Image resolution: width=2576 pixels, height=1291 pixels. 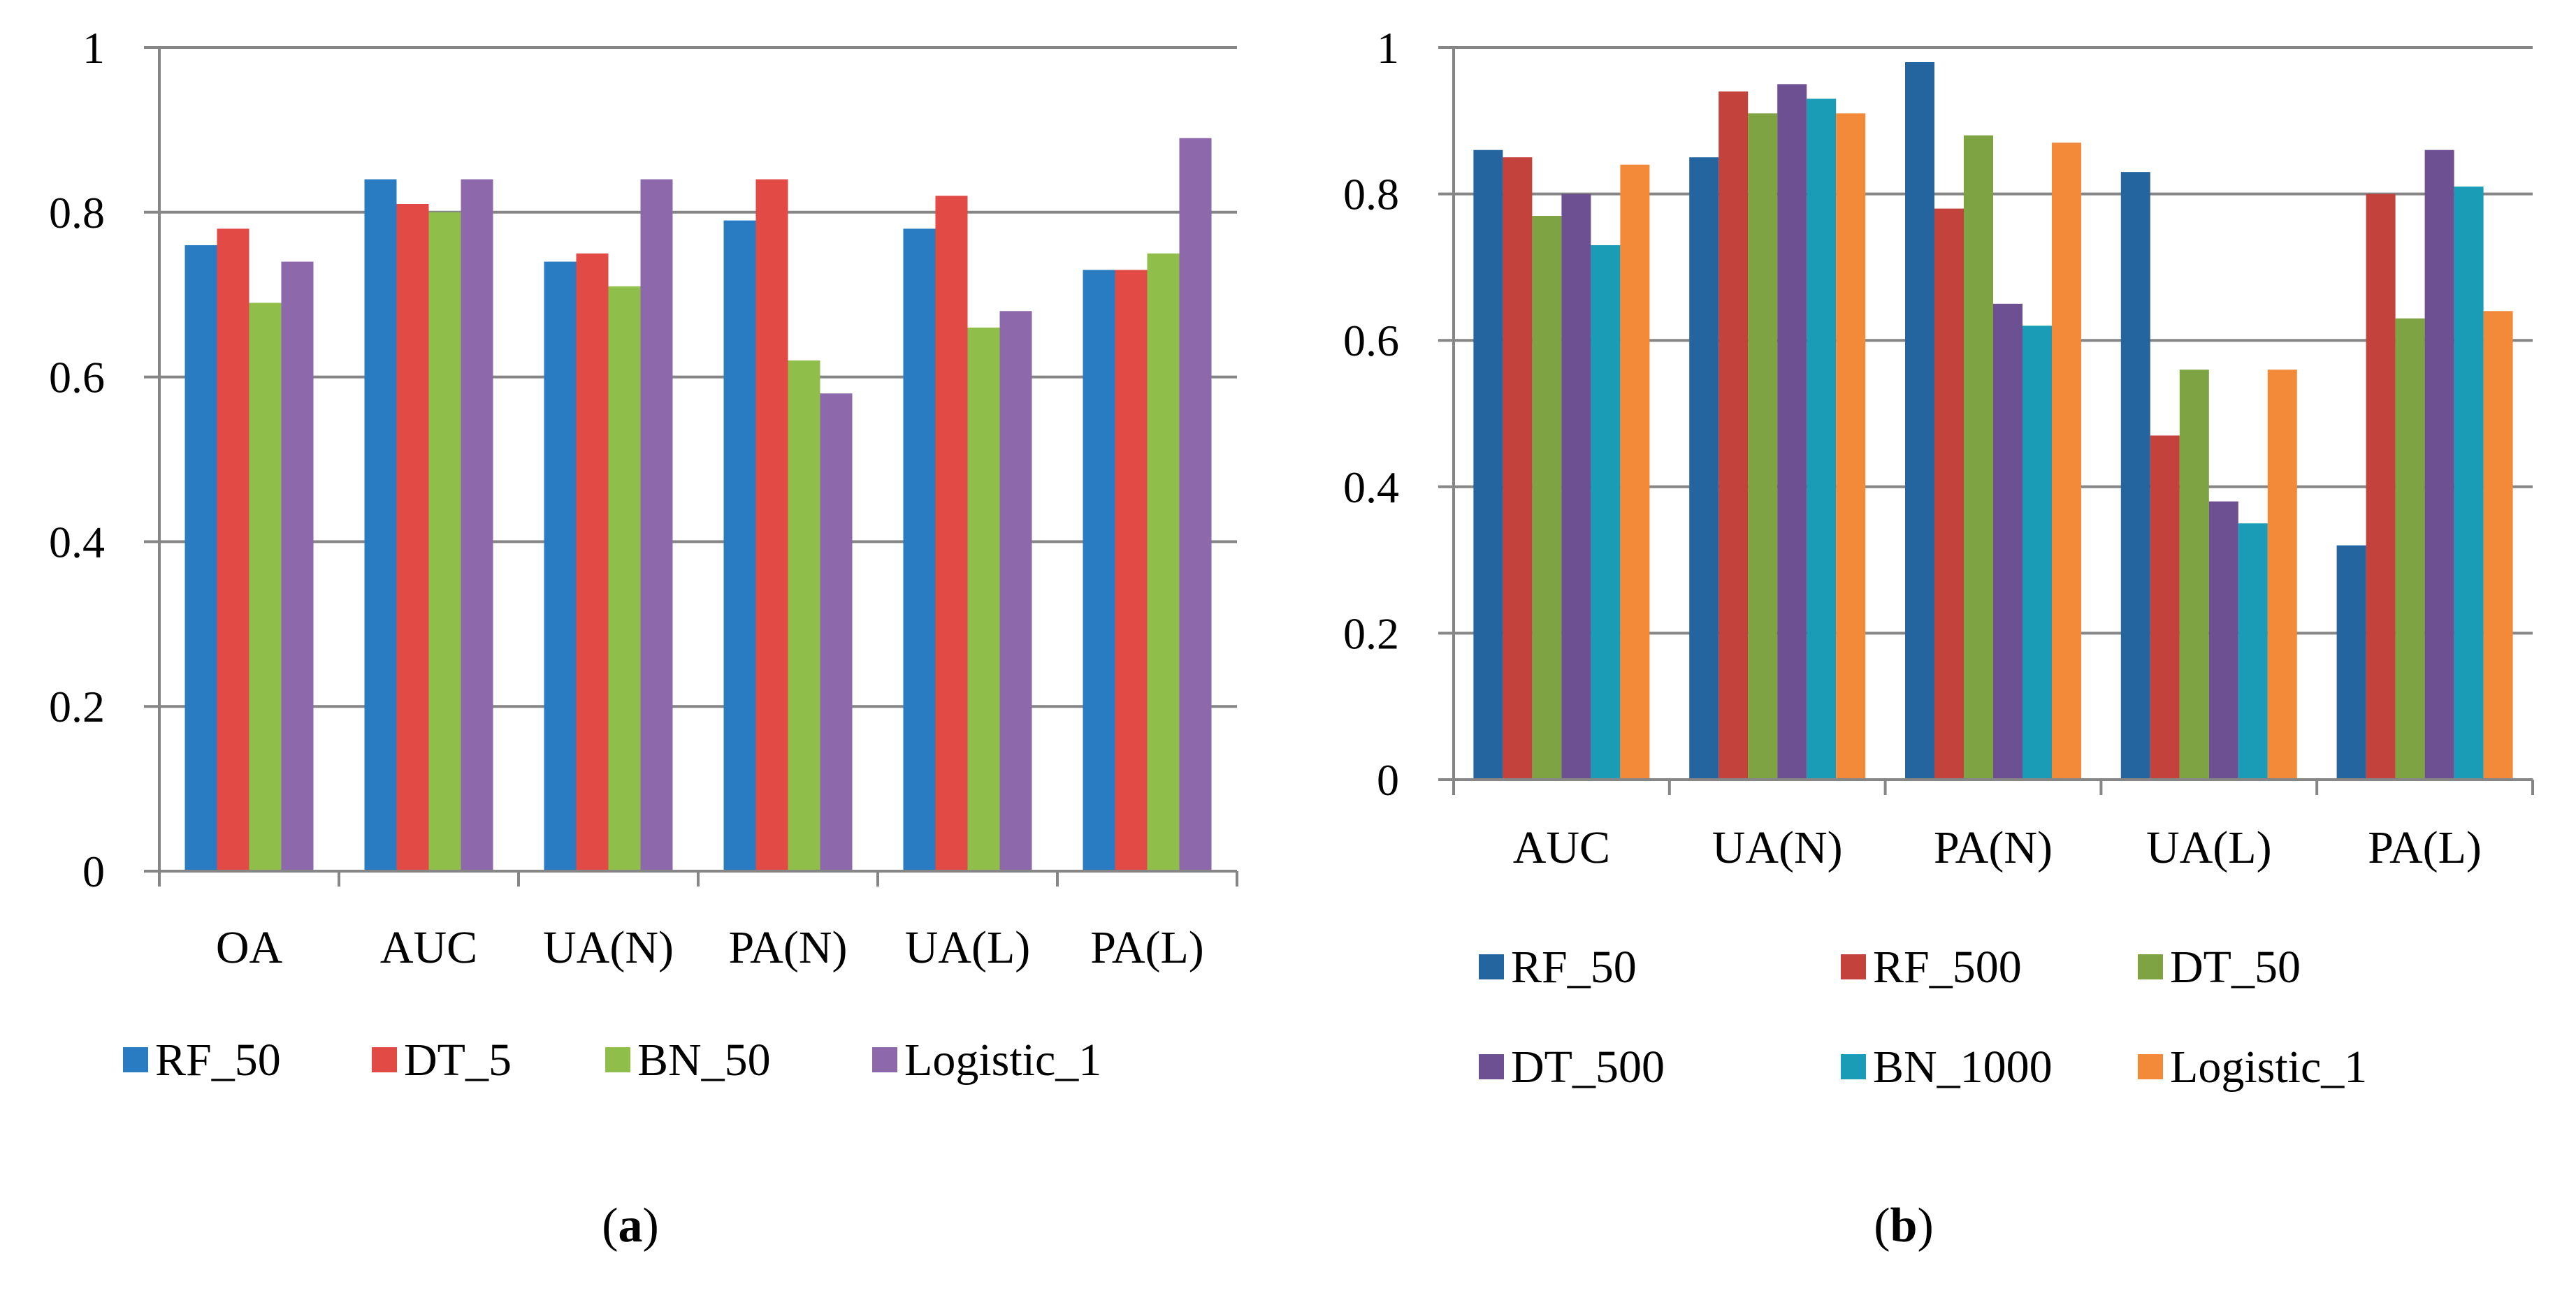 What do you see at coordinates (2235, 967) in the screenshot?
I see `legend-label: DT_50` at bounding box center [2235, 967].